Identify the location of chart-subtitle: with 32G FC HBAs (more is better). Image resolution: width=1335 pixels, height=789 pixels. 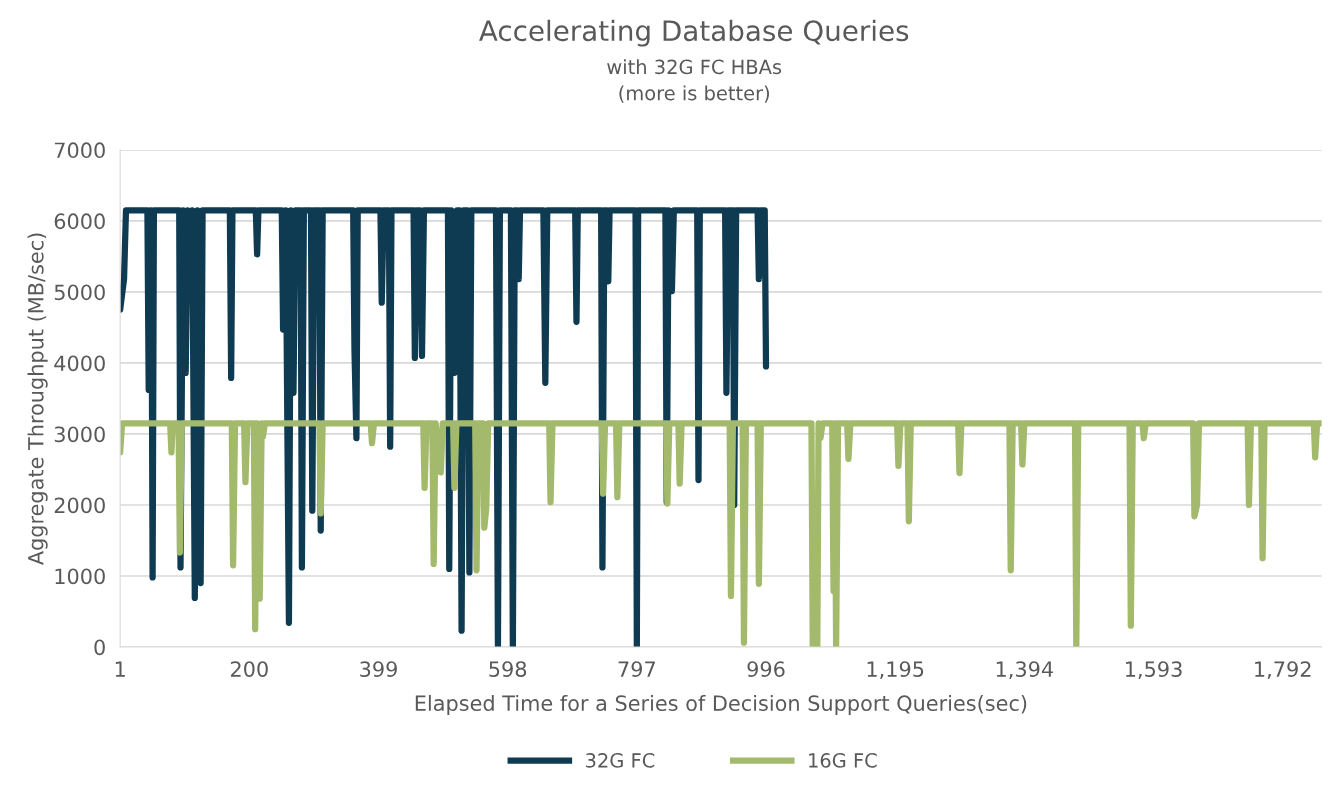
(694, 81).